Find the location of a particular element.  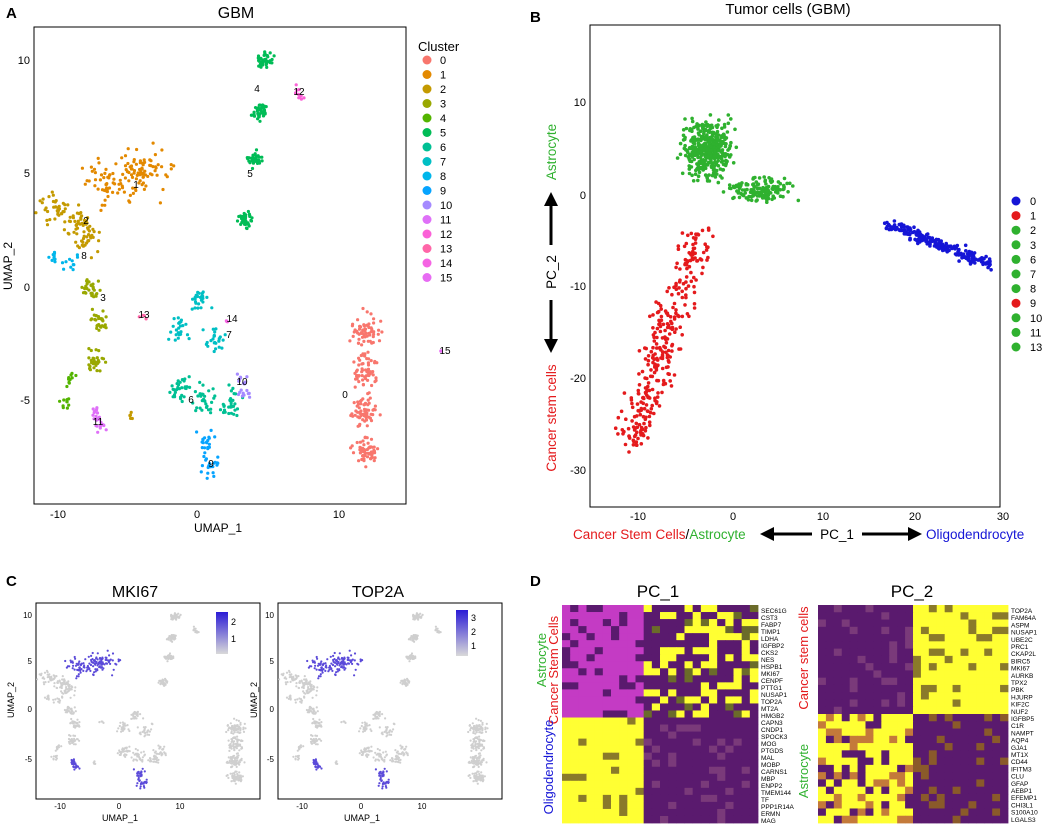

c-xtick: -10 is located at coordinates (60, 806).